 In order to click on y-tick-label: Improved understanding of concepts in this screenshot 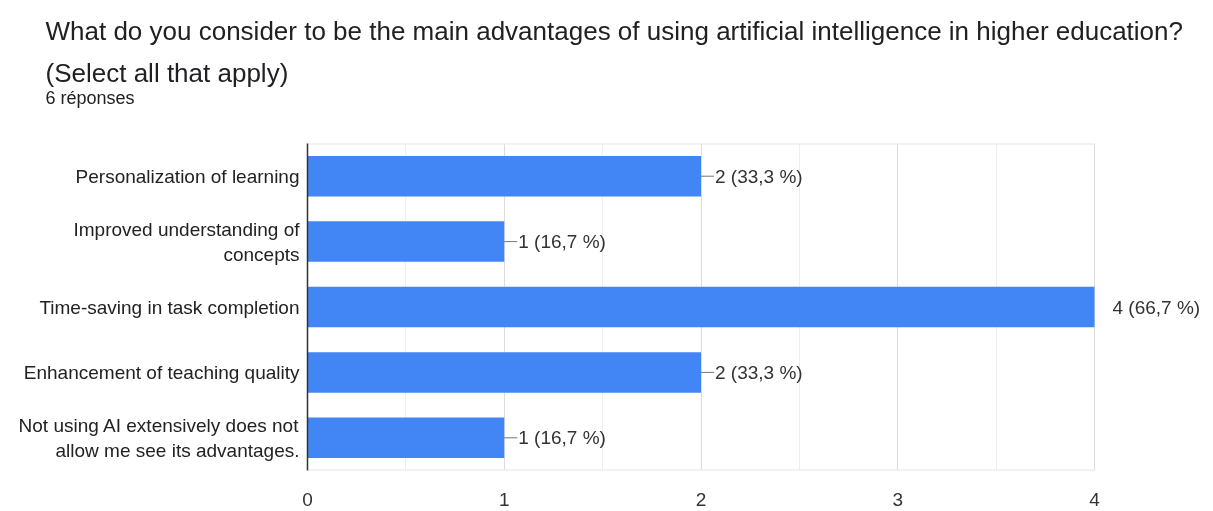, I will do `click(187, 241)`.